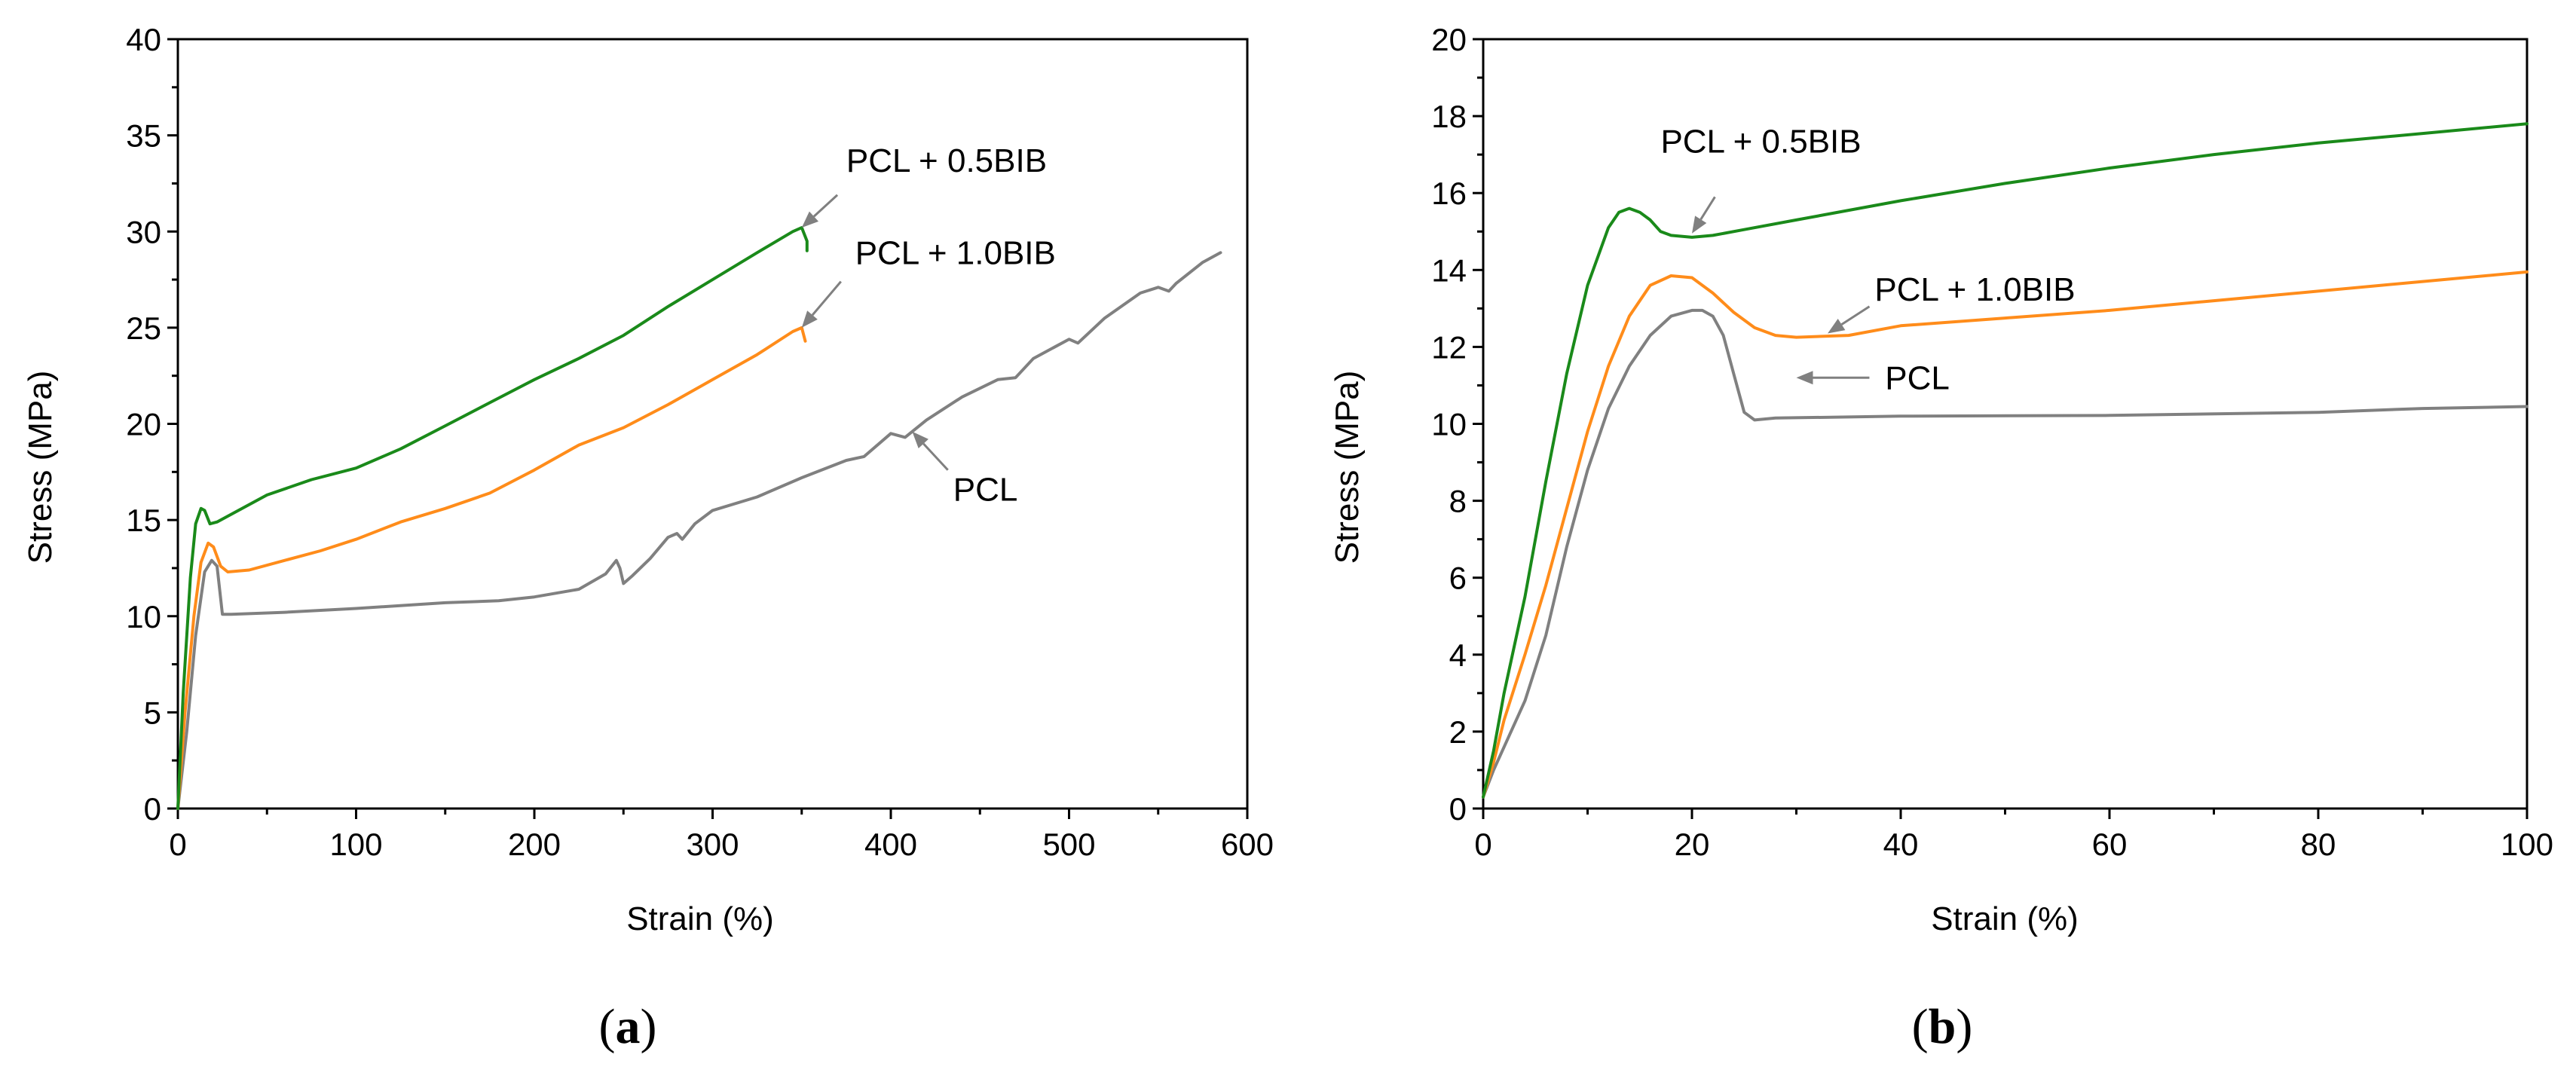 The height and width of the screenshot is (1073, 2576). What do you see at coordinates (2013, 835) in the screenshot?
I see `panel-b-x-ticks: 0 20 40 60 80 100` at bounding box center [2013, 835].